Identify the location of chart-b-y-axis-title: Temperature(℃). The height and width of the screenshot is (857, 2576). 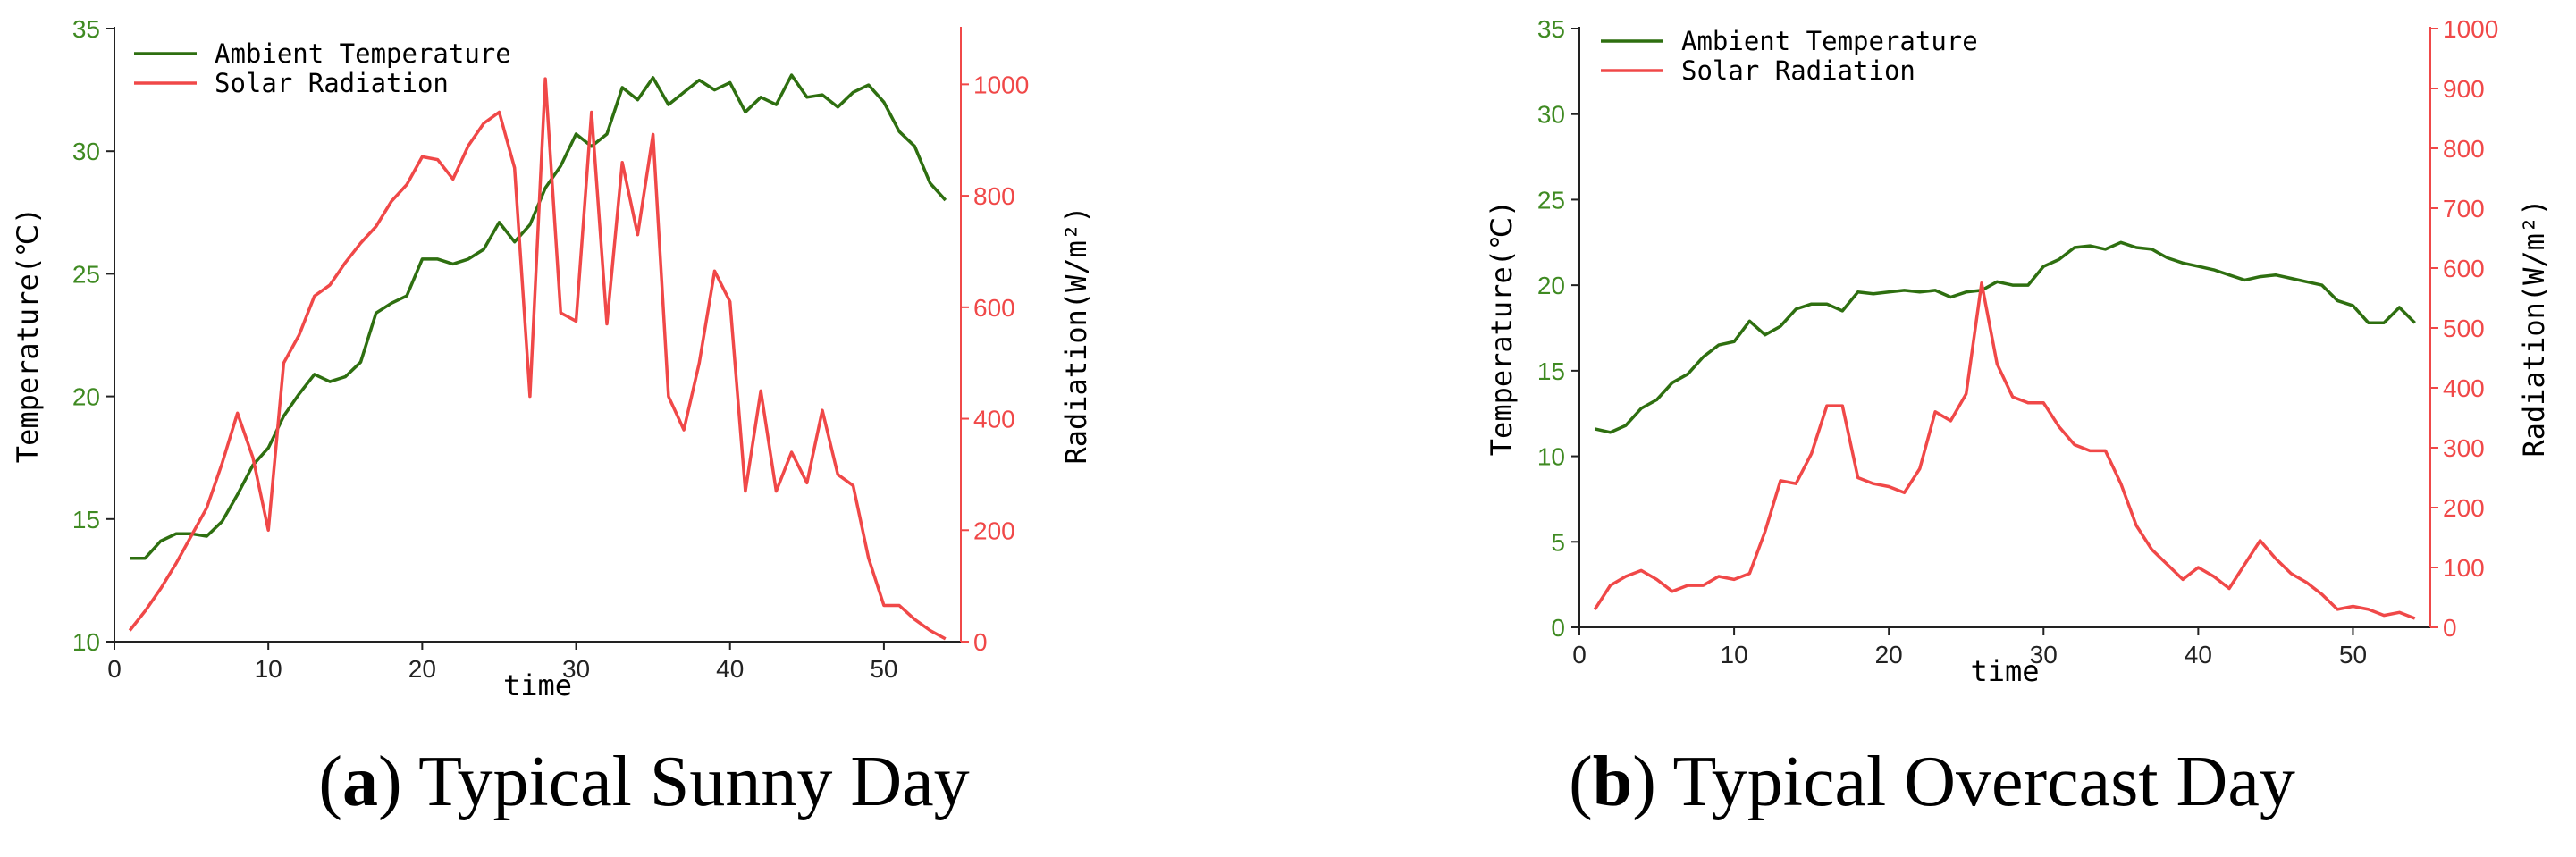
(1502, 328).